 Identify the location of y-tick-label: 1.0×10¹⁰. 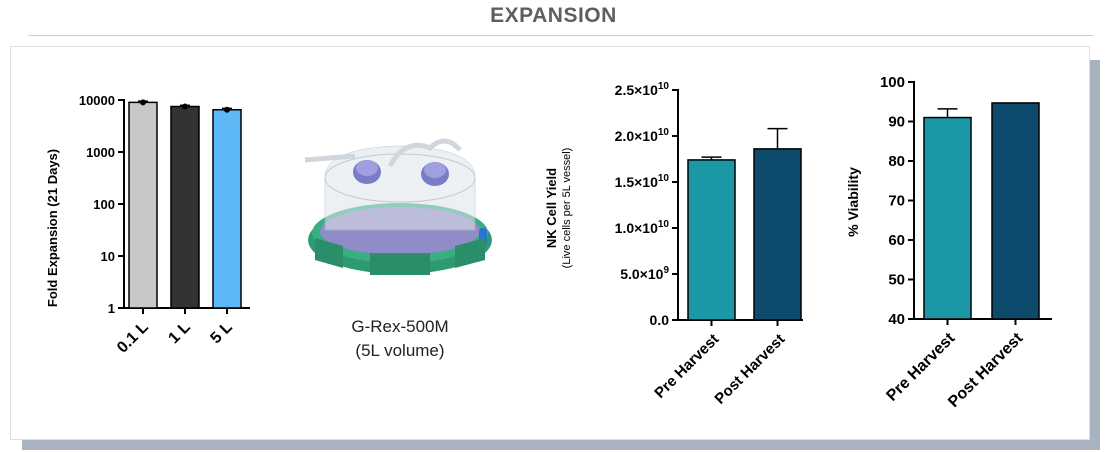
(642, 227).